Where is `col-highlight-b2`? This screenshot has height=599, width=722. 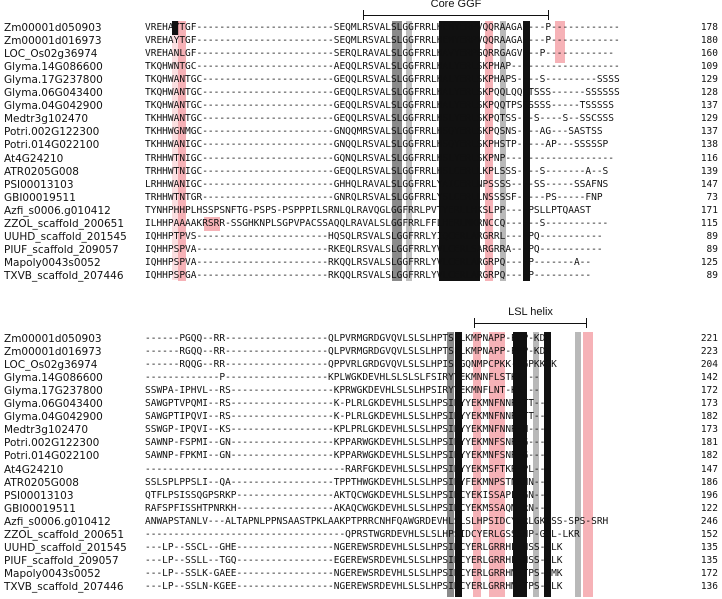 col-highlight-b2 is located at coordinates (458, 464).